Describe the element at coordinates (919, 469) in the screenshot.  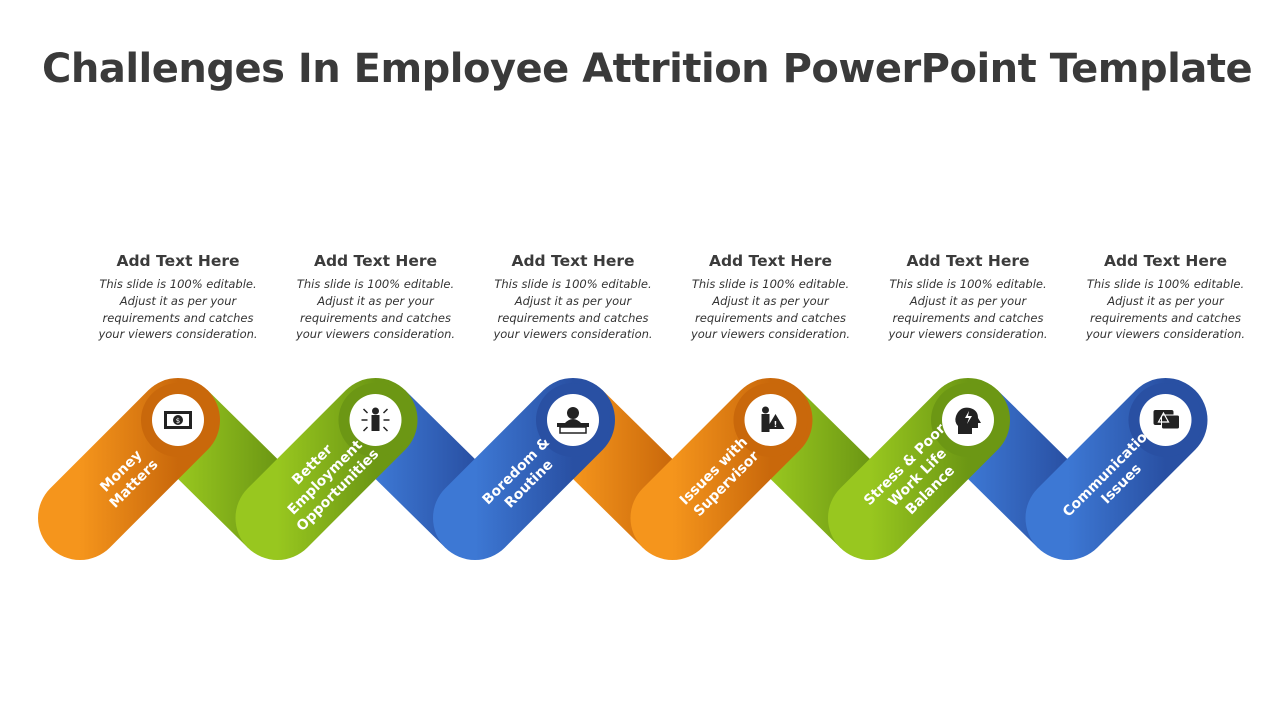
I see `step-5: Stress & PoorWork LifeBalance` at that location.